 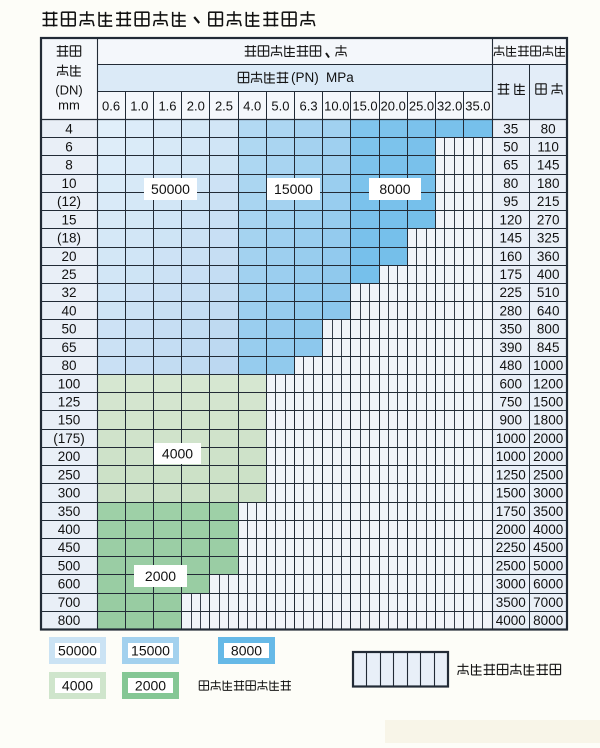 What do you see at coordinates (548, 201) in the screenshot?
I see `svg-text: 215` at bounding box center [548, 201].